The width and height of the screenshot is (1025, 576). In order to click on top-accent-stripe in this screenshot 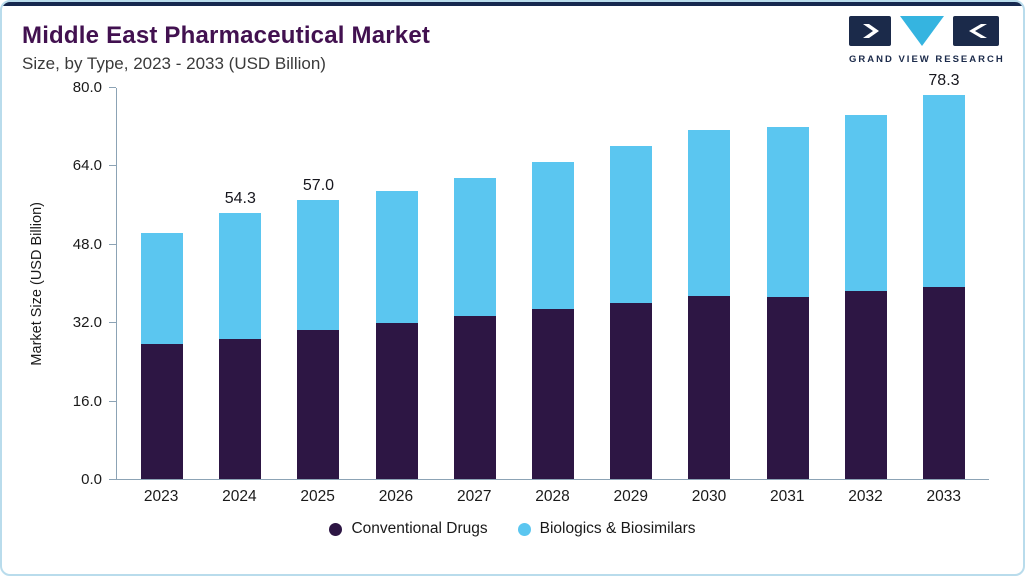, I will do `click(512, 4)`.